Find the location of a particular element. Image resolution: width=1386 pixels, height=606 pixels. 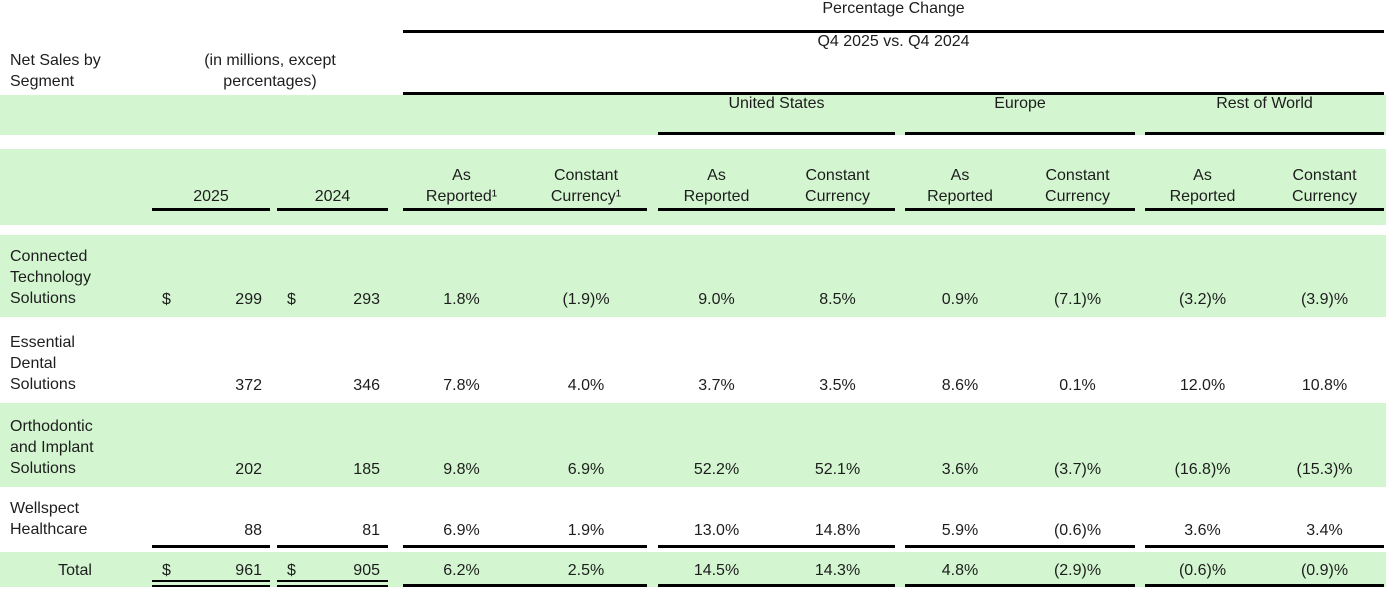

total-pct-constant-currency-us: 14.3% is located at coordinates (837, 570).